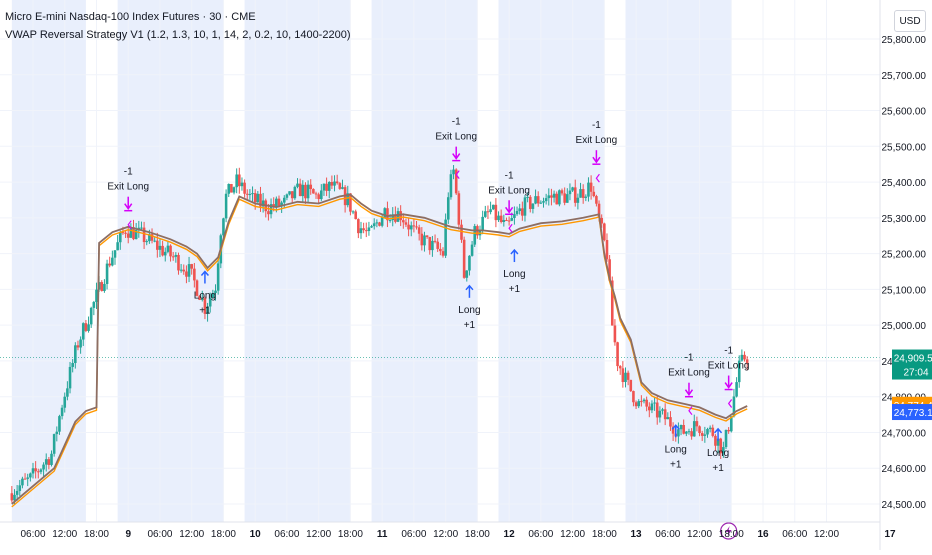  I want to click on y-tick-label: 25,600.00, so click(904, 112).